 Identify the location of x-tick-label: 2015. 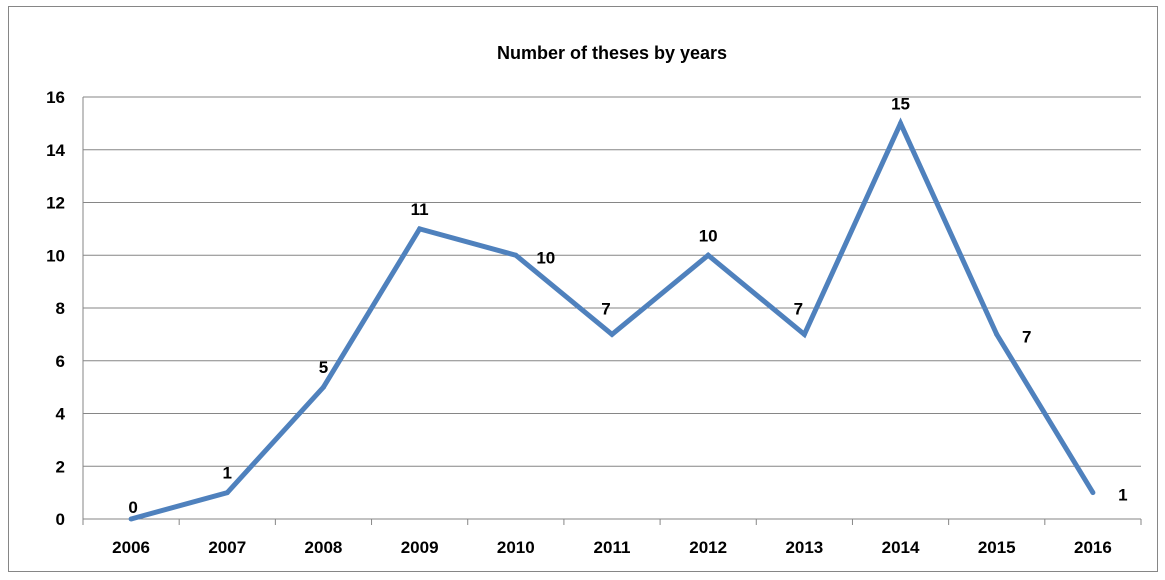
(997, 547).